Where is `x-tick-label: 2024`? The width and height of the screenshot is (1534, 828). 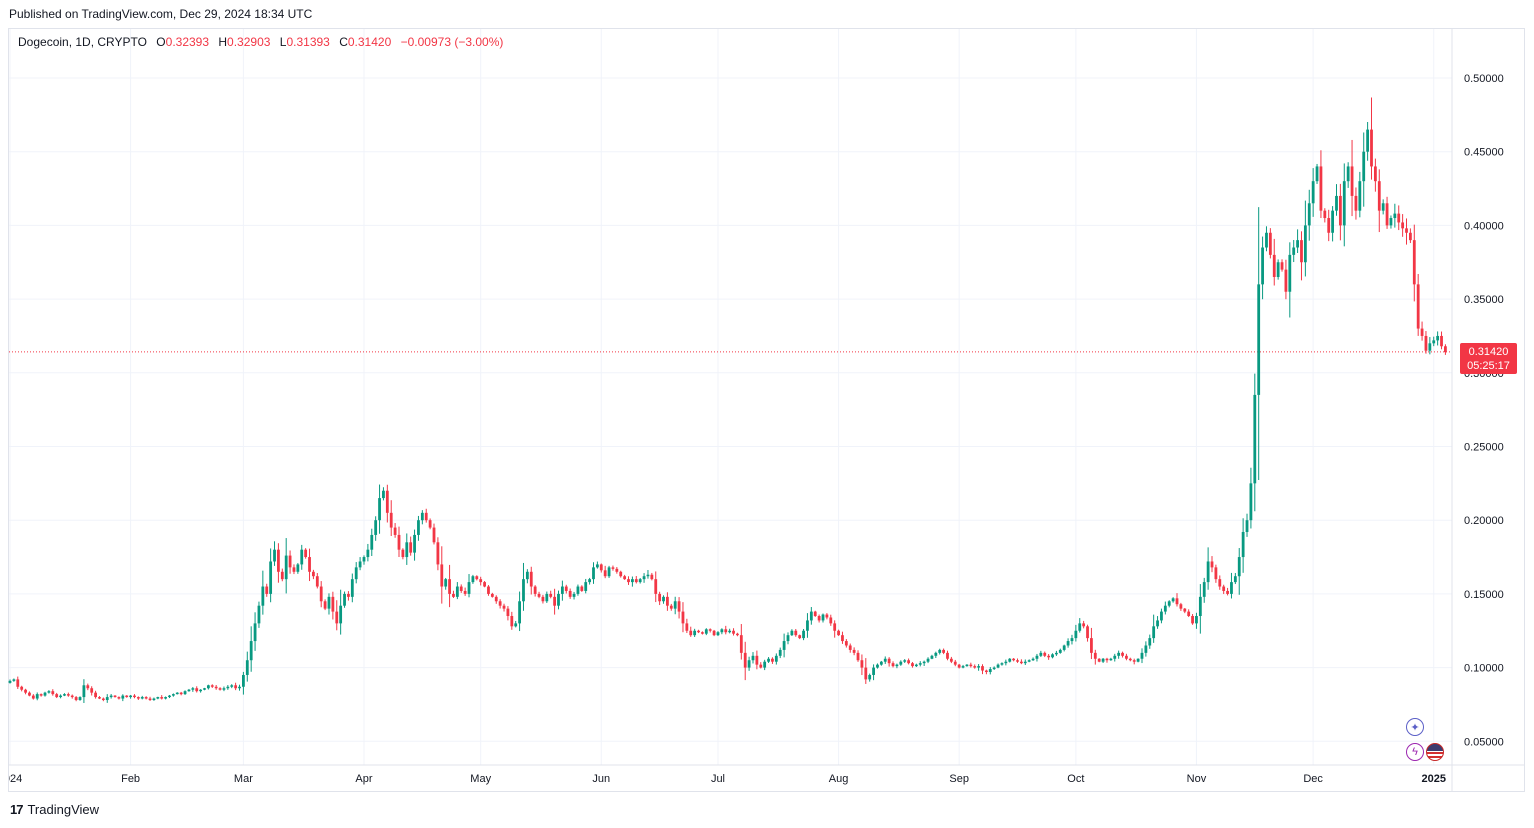
x-tick-label: 2024 is located at coordinates (11, 779).